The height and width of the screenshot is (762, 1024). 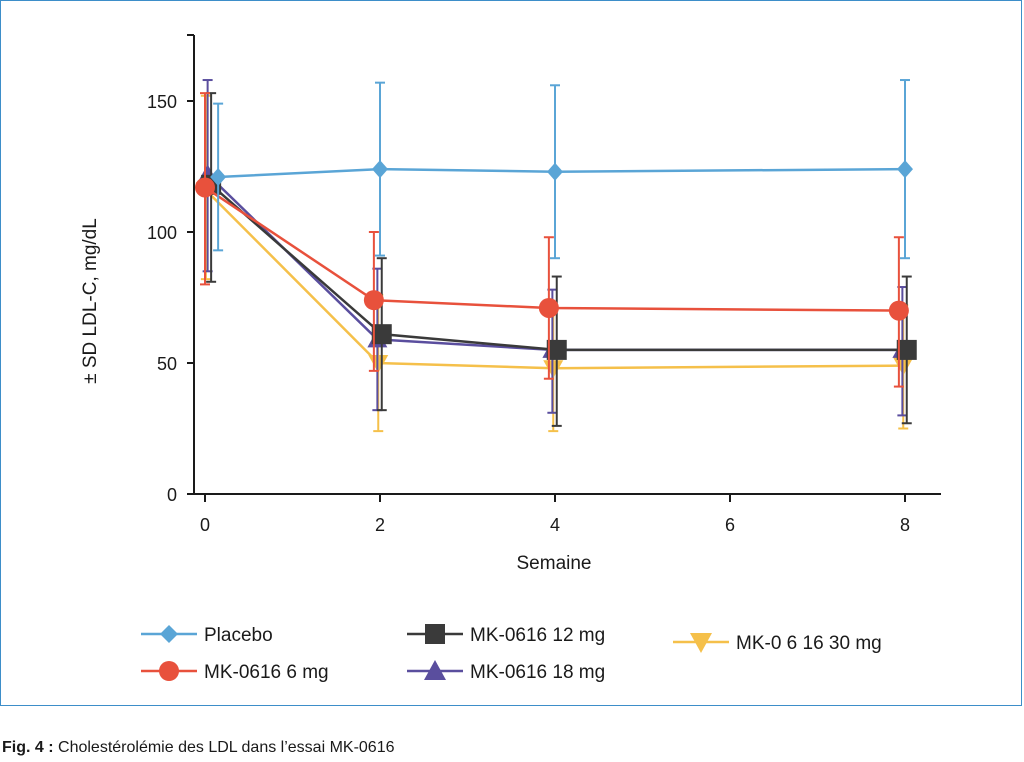 I want to click on legend-item-mk-18mg: MK-0616 18 mg, so click(x=506, y=671).